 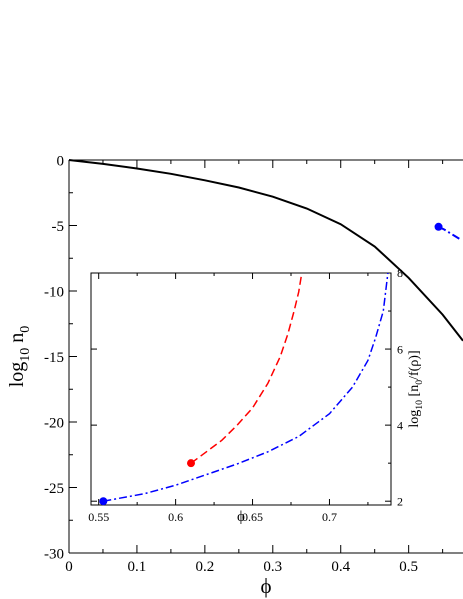 I want to click on main-y-title-ylabel-sub1: 10, so click(x=25, y=355).